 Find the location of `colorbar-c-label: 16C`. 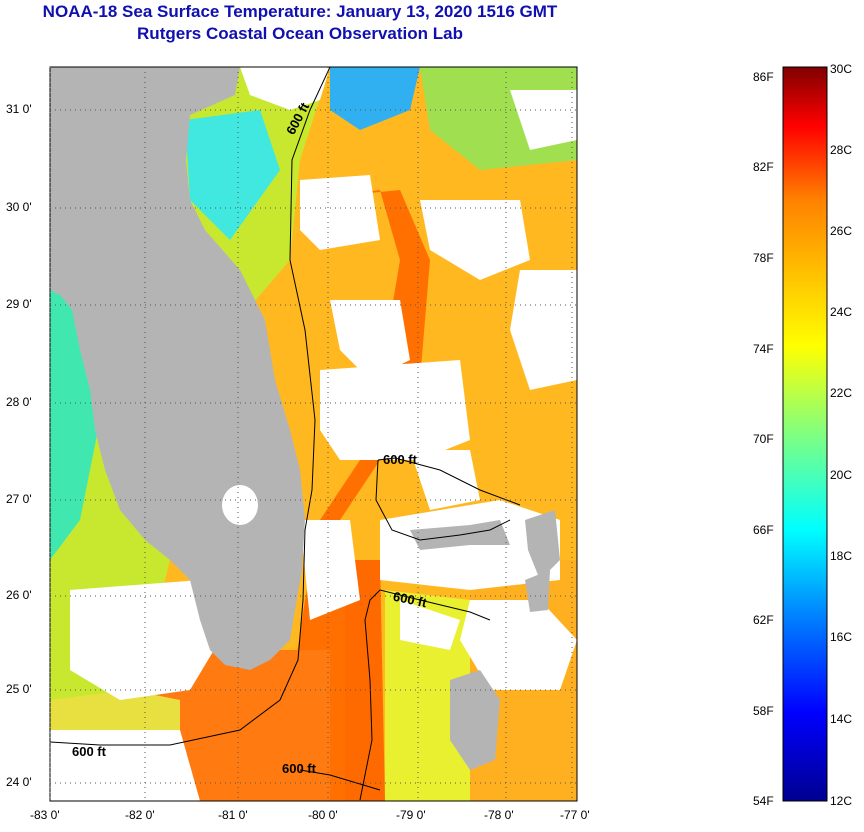

colorbar-c-label: 16C is located at coordinates (841, 637).